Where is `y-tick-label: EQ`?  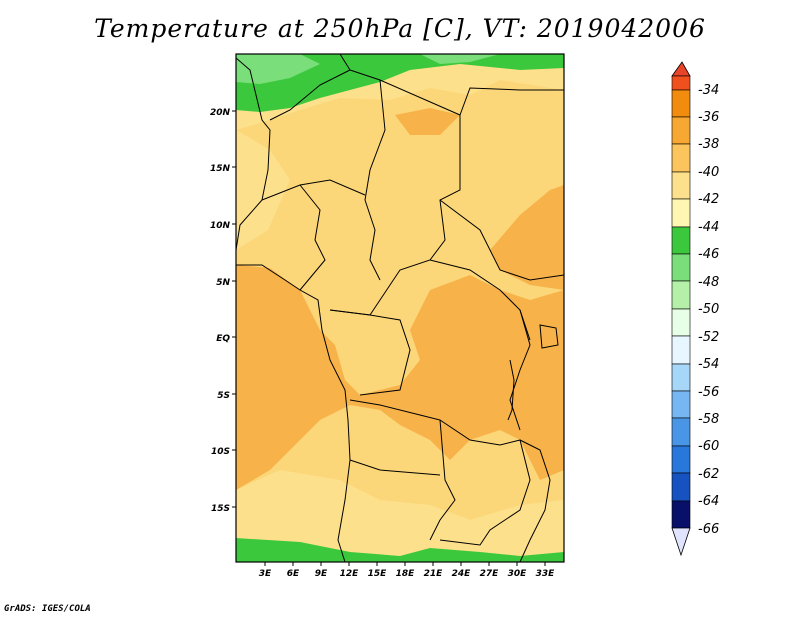
y-tick-label: EQ is located at coordinates (223, 339).